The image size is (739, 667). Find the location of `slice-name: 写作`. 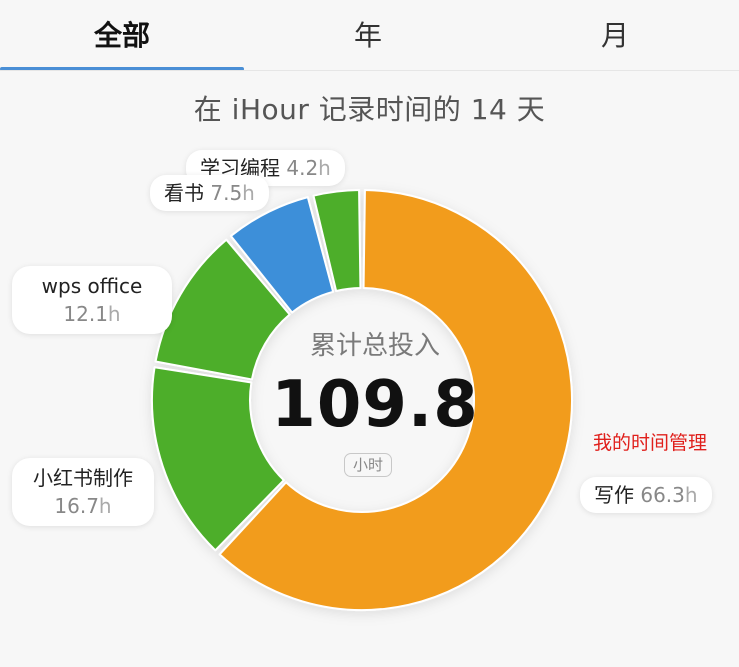

slice-name: 写作 is located at coordinates (614, 495).